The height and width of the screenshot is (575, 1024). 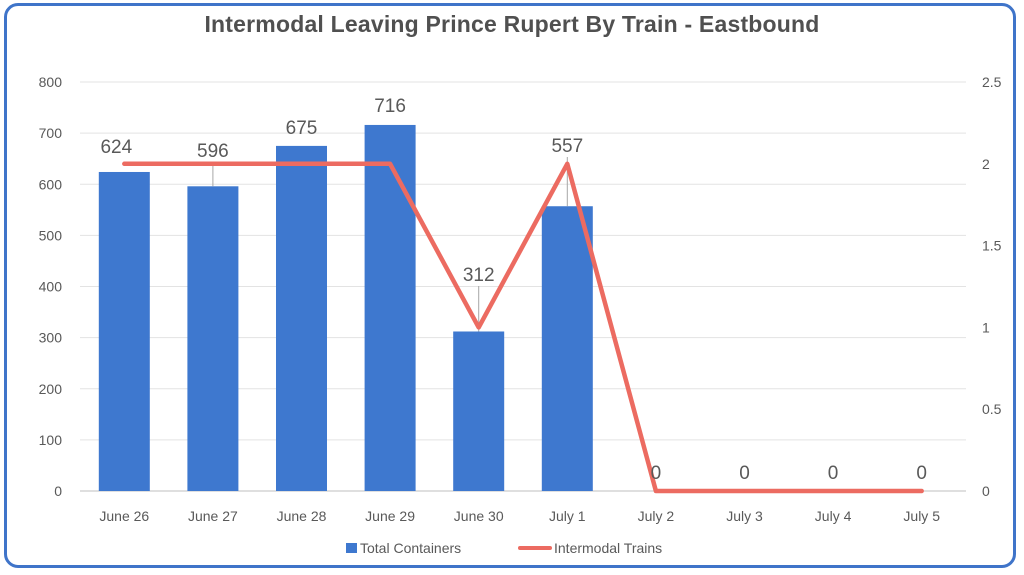 I want to click on x-tick-label: July 5, so click(x=921, y=516).